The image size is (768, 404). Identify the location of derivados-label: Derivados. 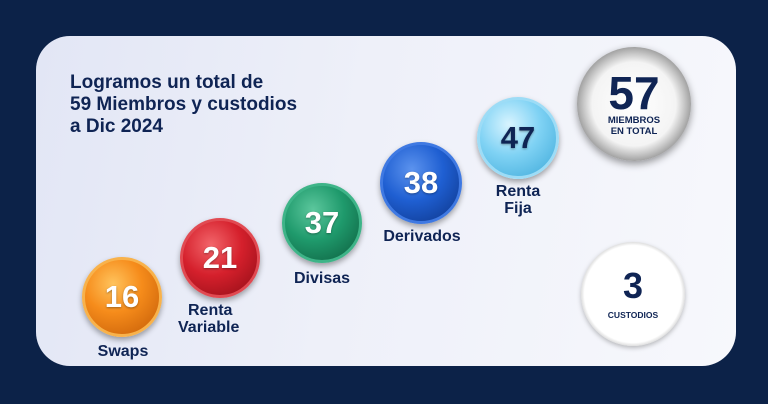
(422, 236).